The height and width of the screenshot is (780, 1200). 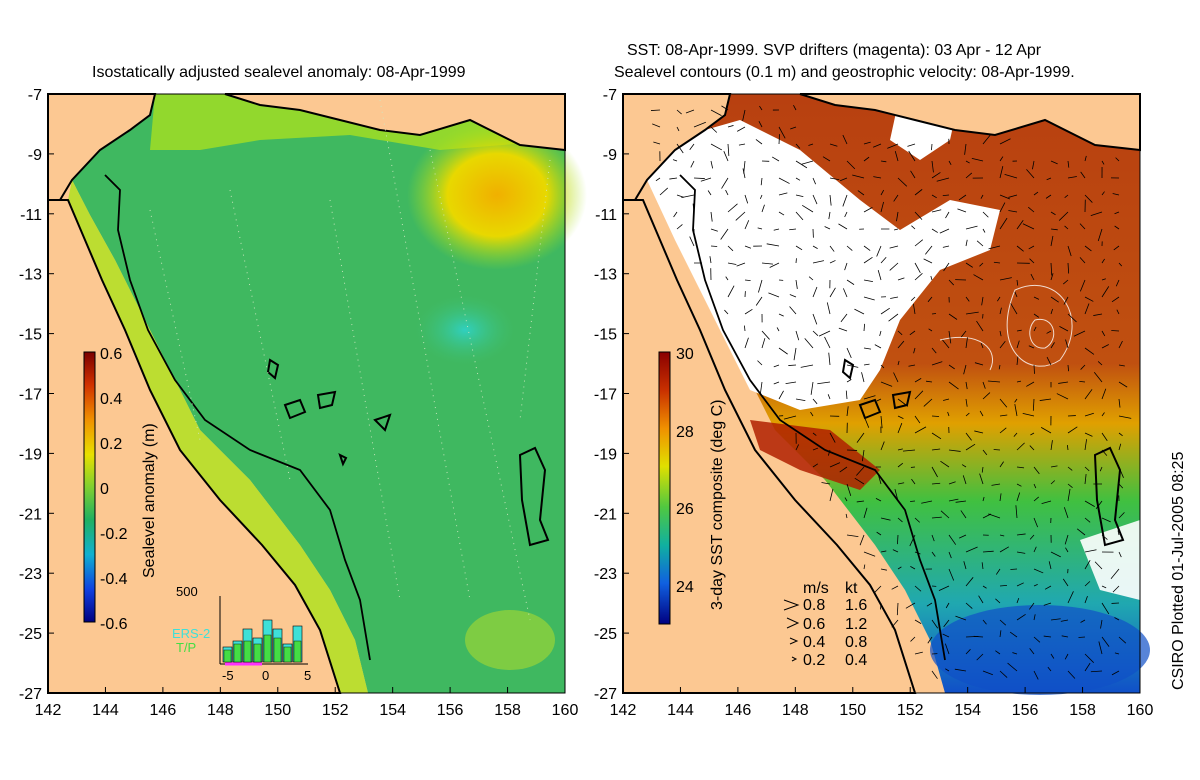 I want to click on left-map-shelf-contour, so click(x=237, y=417).